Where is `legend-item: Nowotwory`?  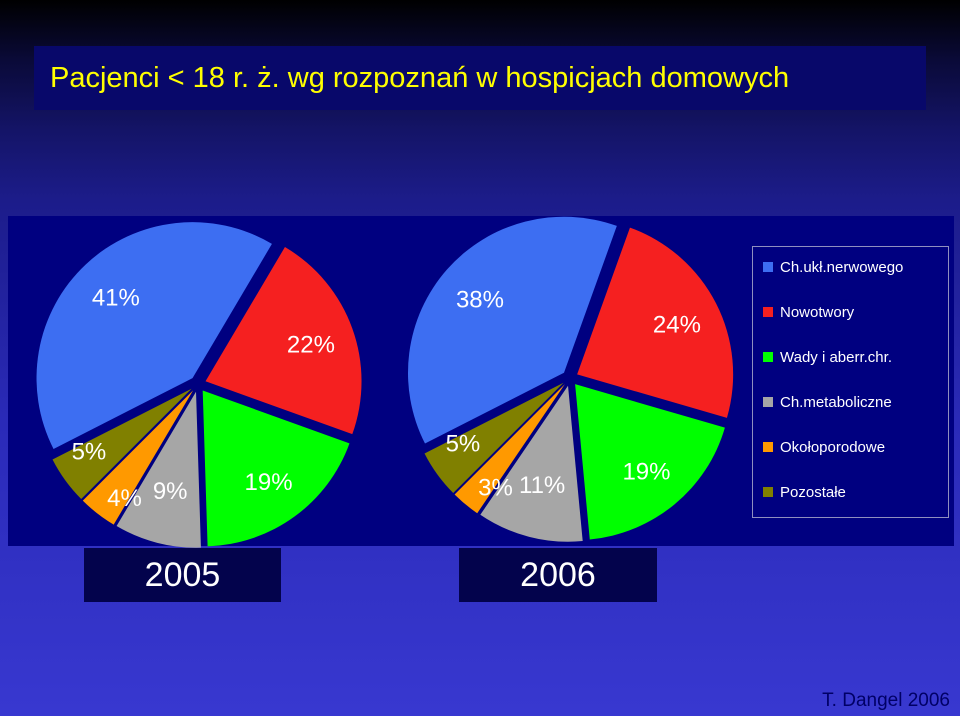
legend-item: Nowotwory is located at coordinates (808, 312).